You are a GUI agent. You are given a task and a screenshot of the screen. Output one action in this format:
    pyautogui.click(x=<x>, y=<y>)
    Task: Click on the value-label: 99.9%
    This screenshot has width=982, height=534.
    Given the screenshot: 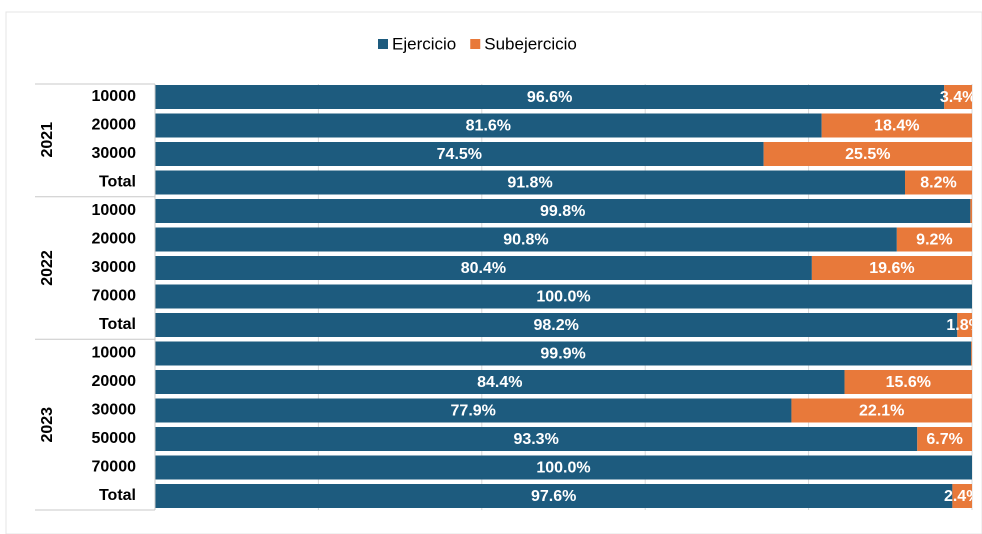 What is the action you would take?
    pyautogui.click(x=562, y=354)
    